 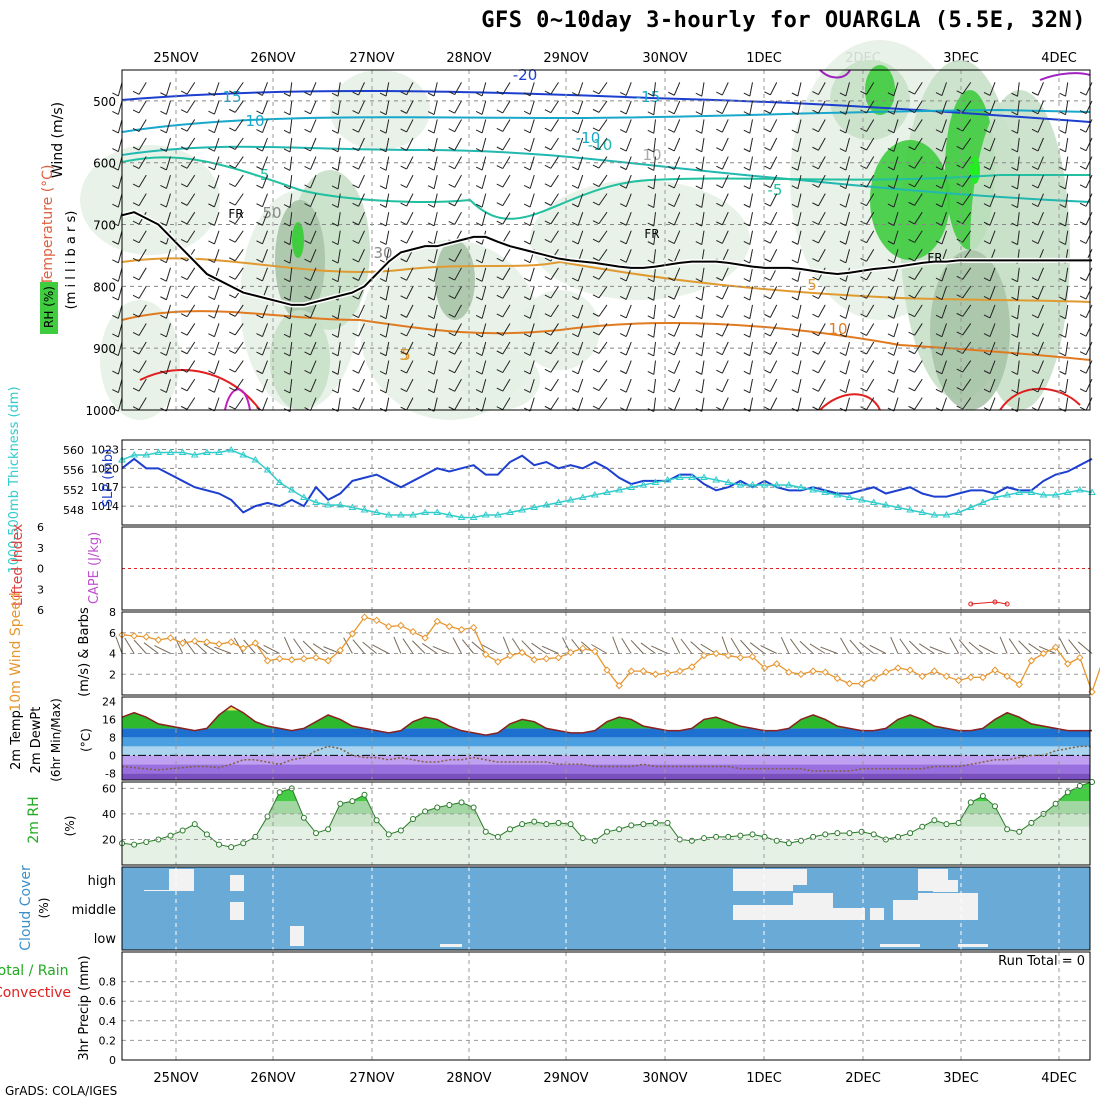 I want to click on date-label-bottom: 4DEC, so click(x=1059, y=1078).